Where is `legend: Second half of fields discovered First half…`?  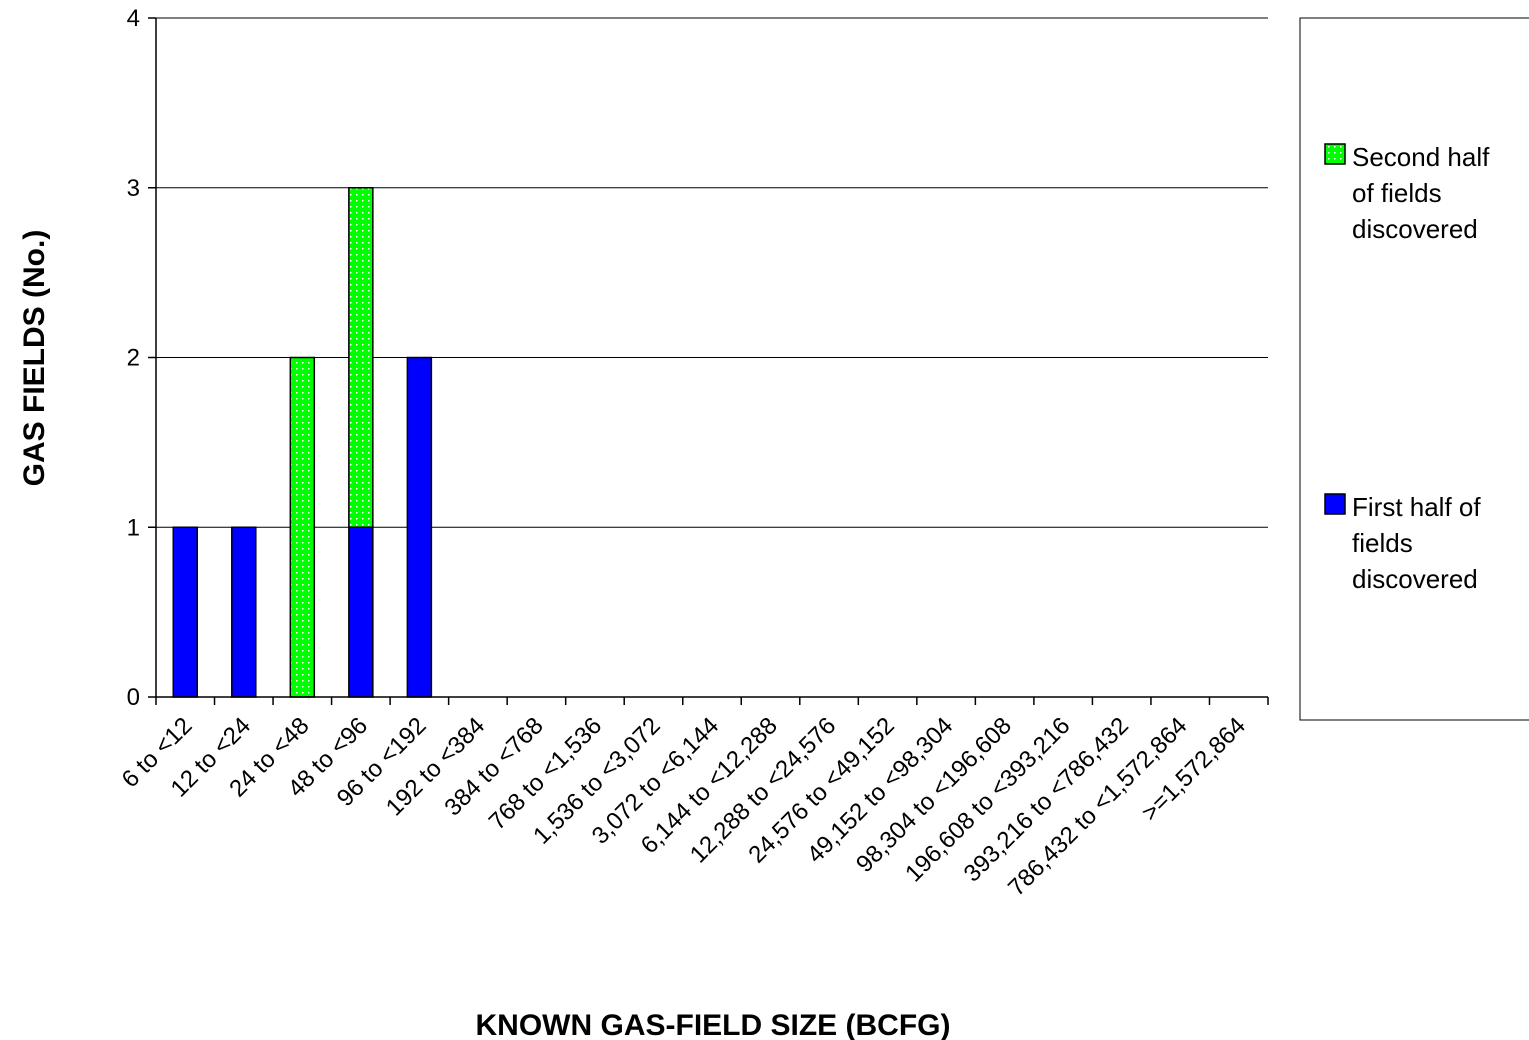
legend: Second half of fields discovered First half… is located at coordinates (1414, 369).